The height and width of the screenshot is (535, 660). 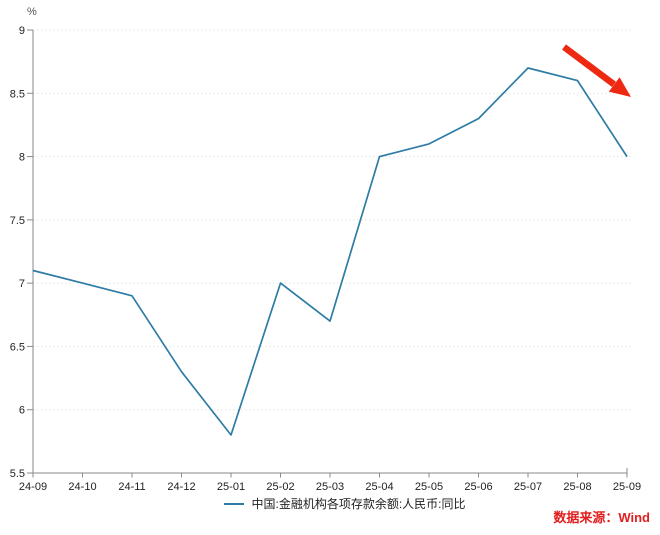 I want to click on x-tick-label: 25-03, so click(x=330, y=487).